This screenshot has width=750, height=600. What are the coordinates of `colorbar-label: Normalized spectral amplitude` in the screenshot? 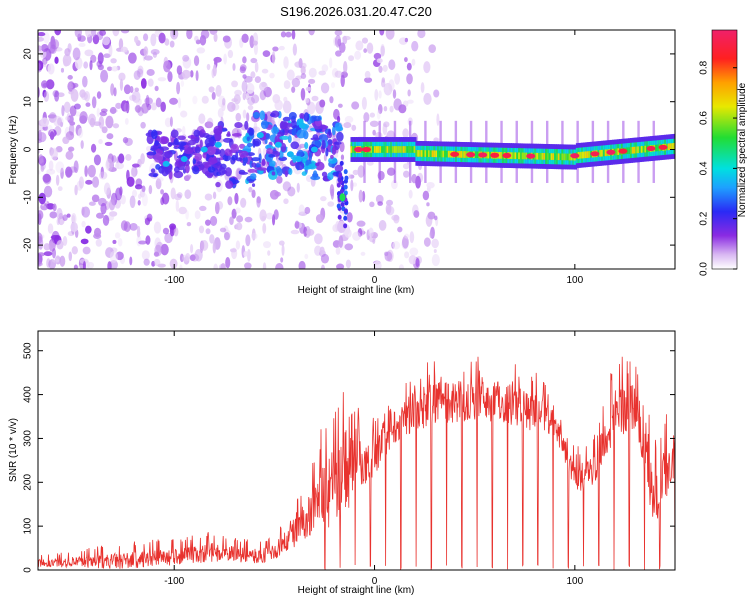 It's located at (742, 149).